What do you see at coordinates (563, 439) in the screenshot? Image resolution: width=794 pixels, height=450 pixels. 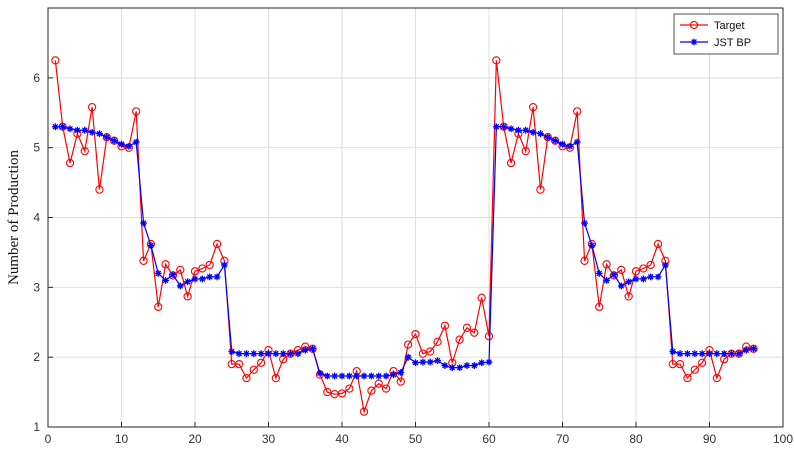 I see `x-tick-label: 70` at bounding box center [563, 439].